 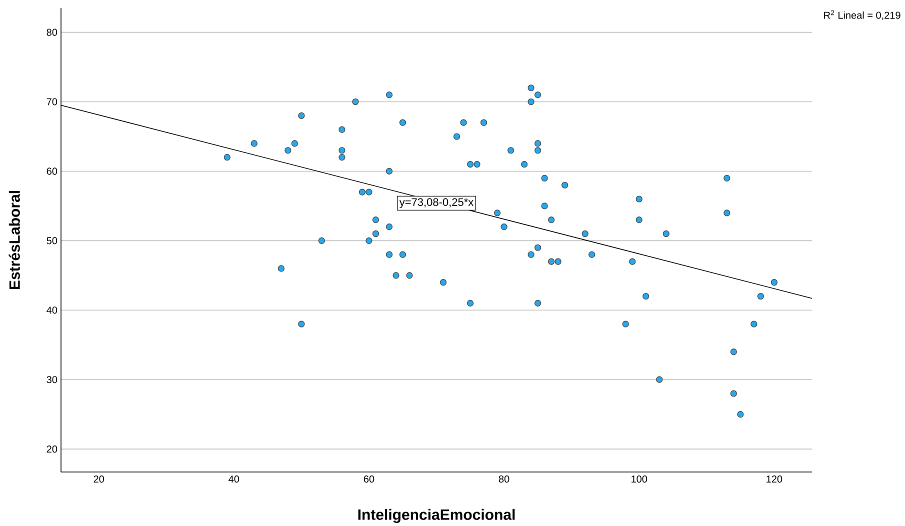 What do you see at coordinates (436, 203) in the screenshot?
I see `annotation: y=73,08-0,25*x` at bounding box center [436, 203].